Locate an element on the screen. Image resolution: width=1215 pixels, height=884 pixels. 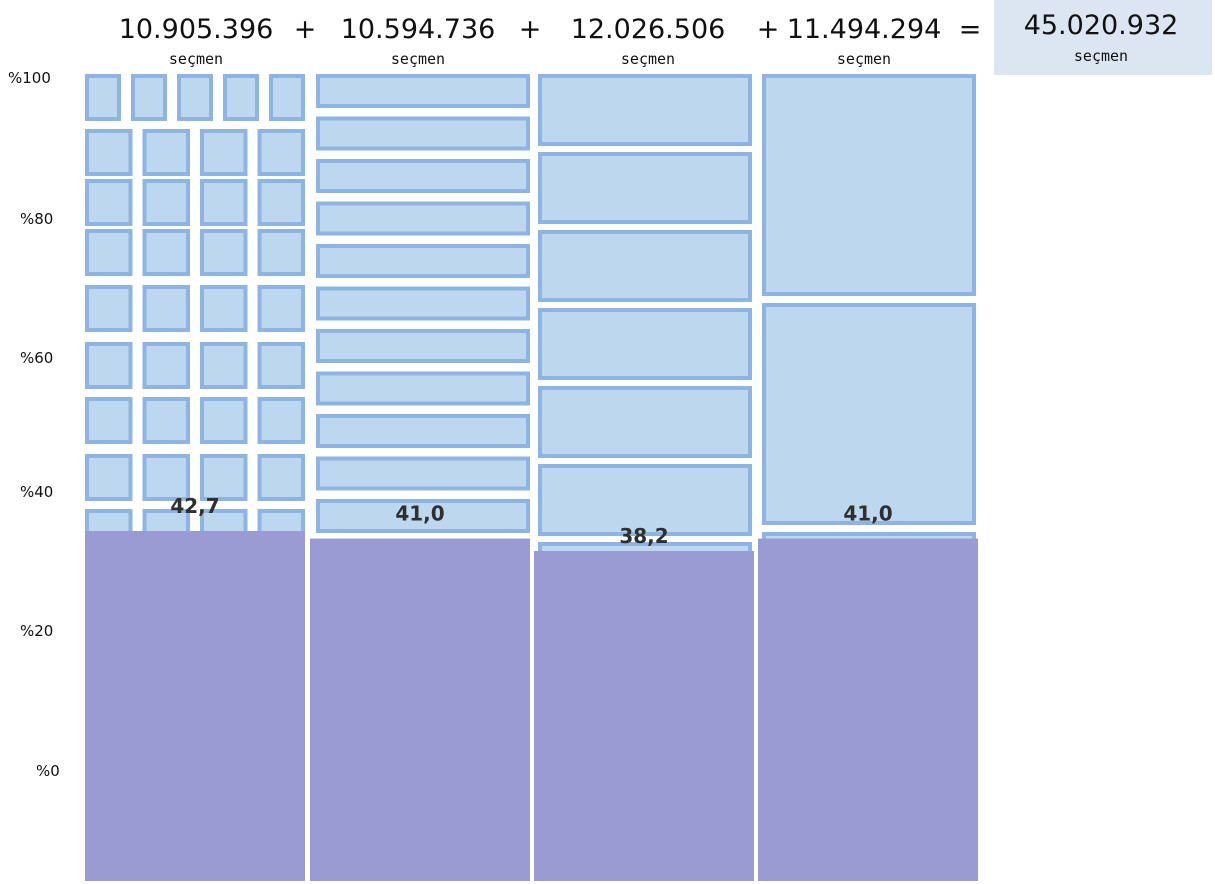
category-label-2: 10.594.736 is located at coordinates (418, 29).